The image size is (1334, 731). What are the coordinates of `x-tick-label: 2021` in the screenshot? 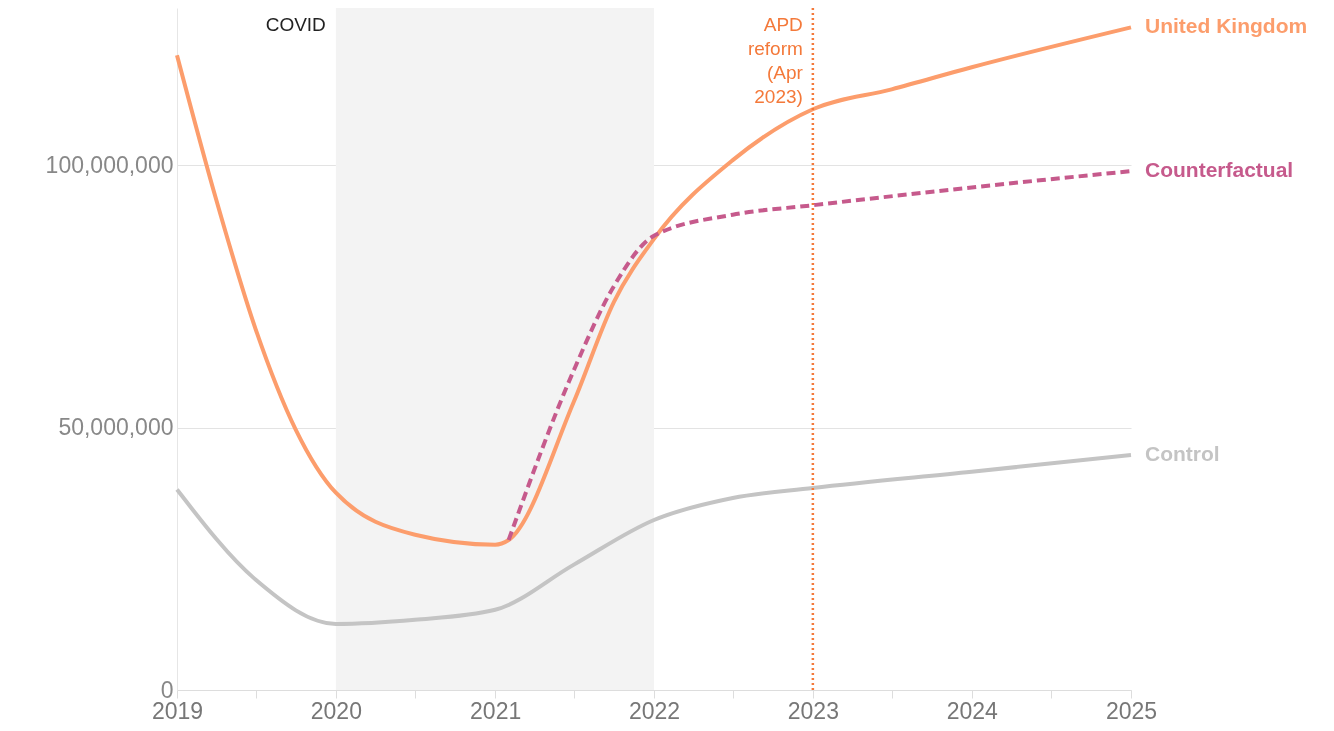 It's located at (496, 710).